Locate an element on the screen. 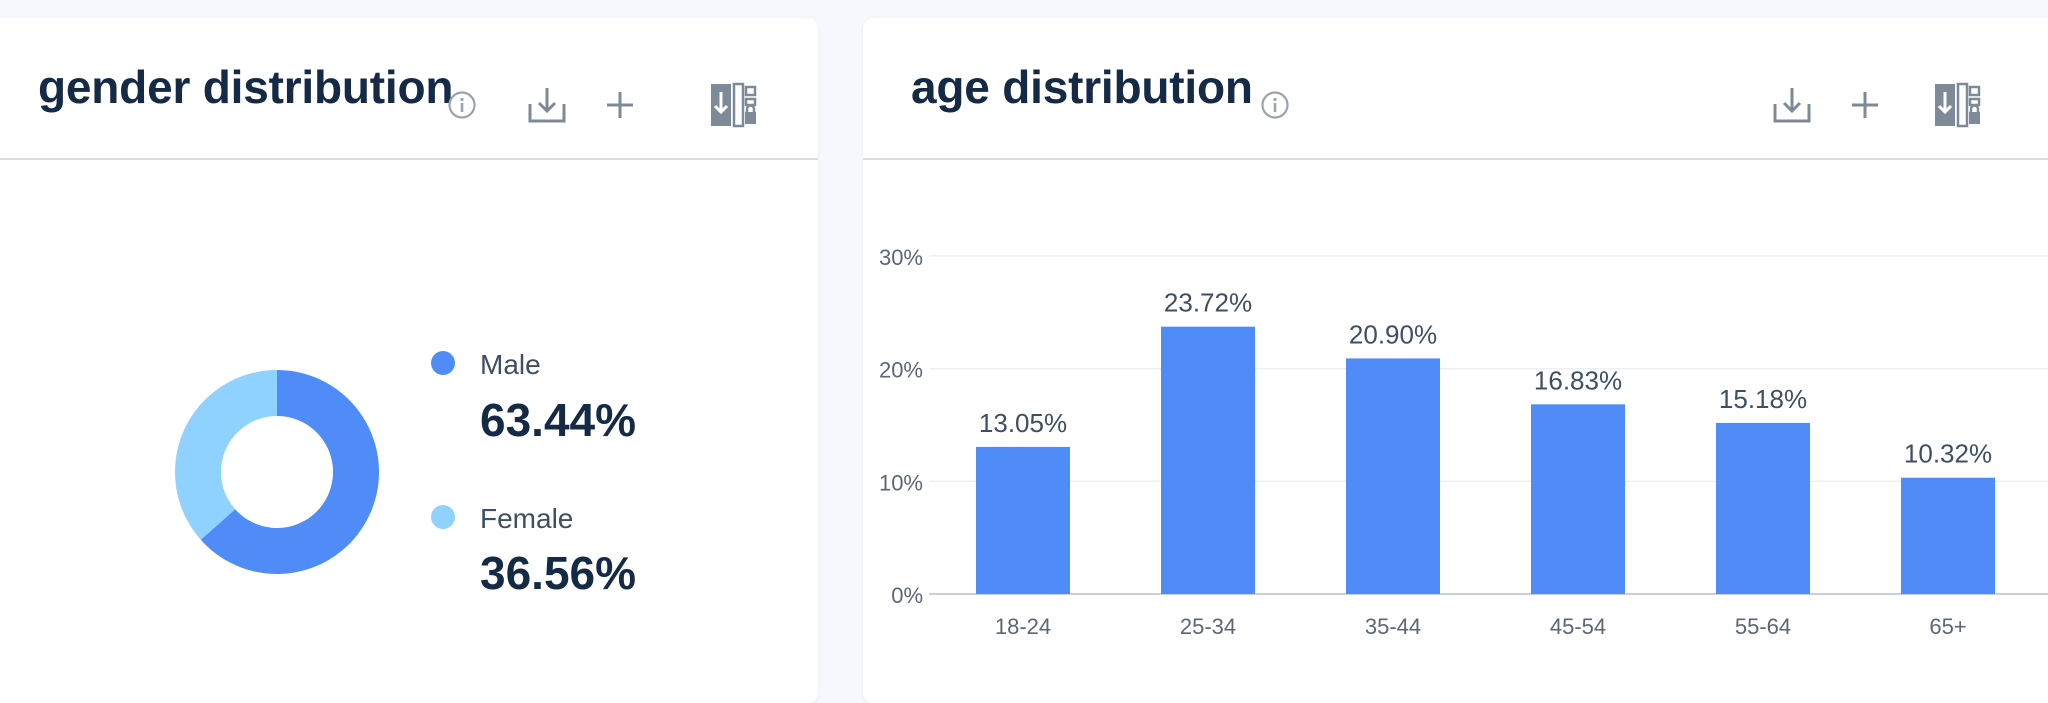  y-tick-label: 0% is located at coordinates (907, 595).